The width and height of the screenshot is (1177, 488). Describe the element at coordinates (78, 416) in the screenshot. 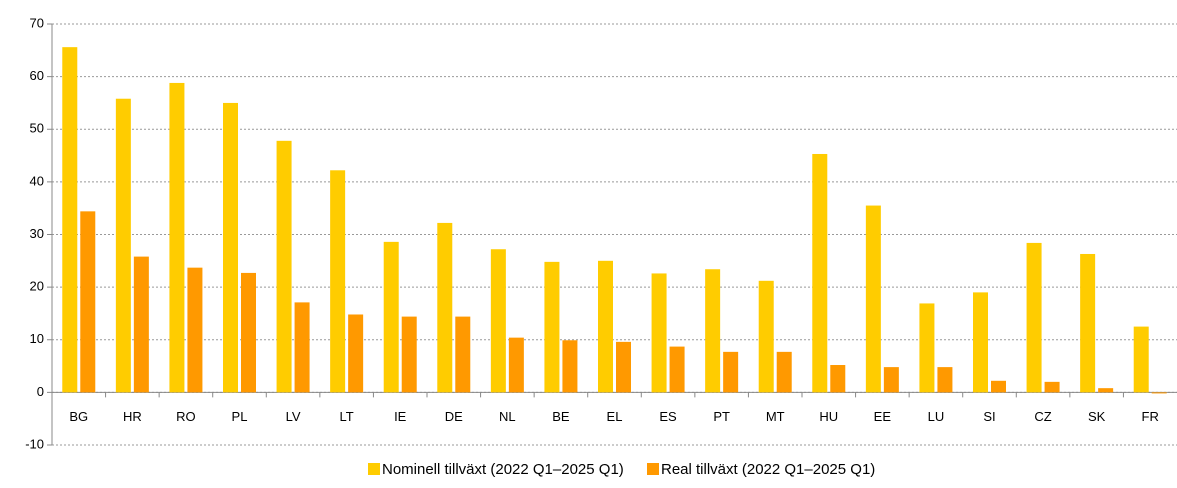

I see `x-tick-label: BG` at that location.